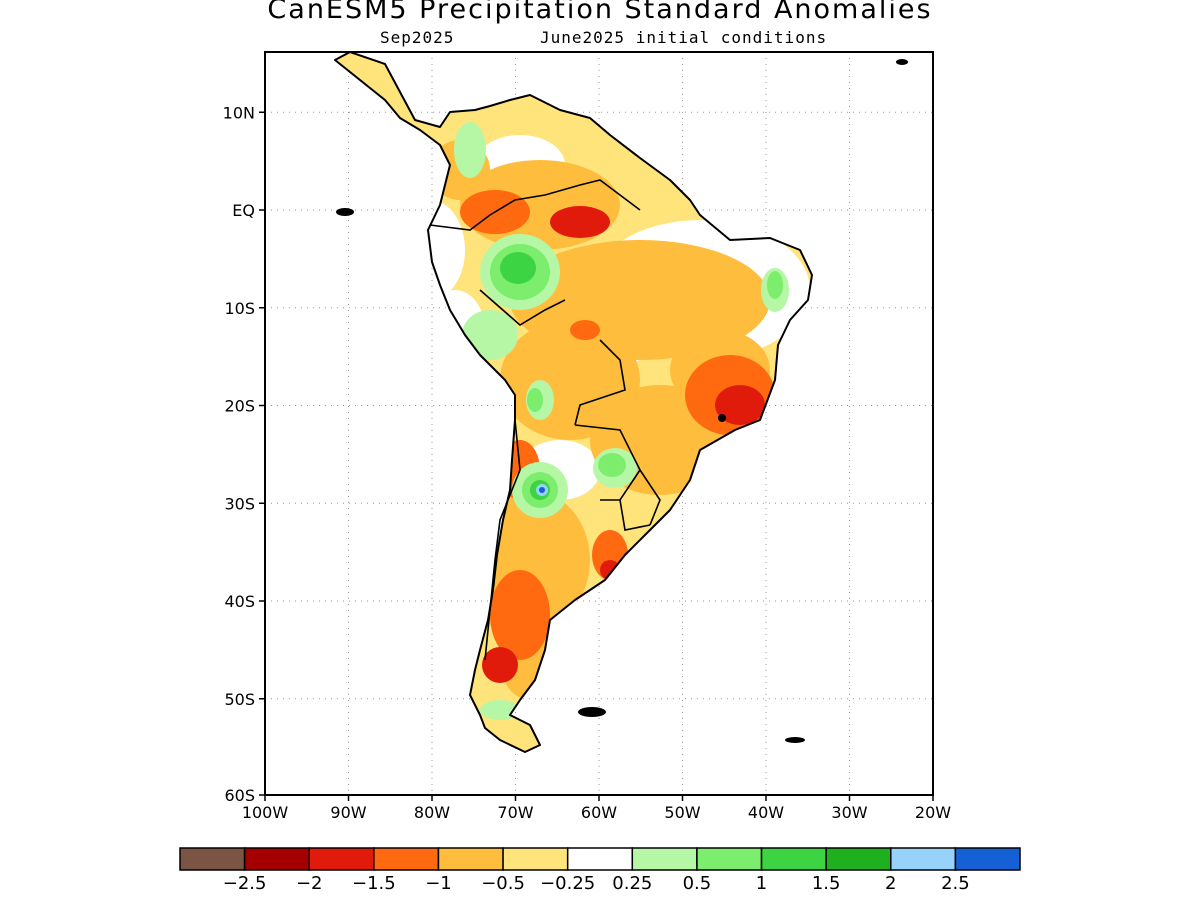 Image resolution: width=1200 pixels, height=900 pixels. Describe the element at coordinates (265, 812) in the screenshot. I see `x-tick-label: 100W` at that location.